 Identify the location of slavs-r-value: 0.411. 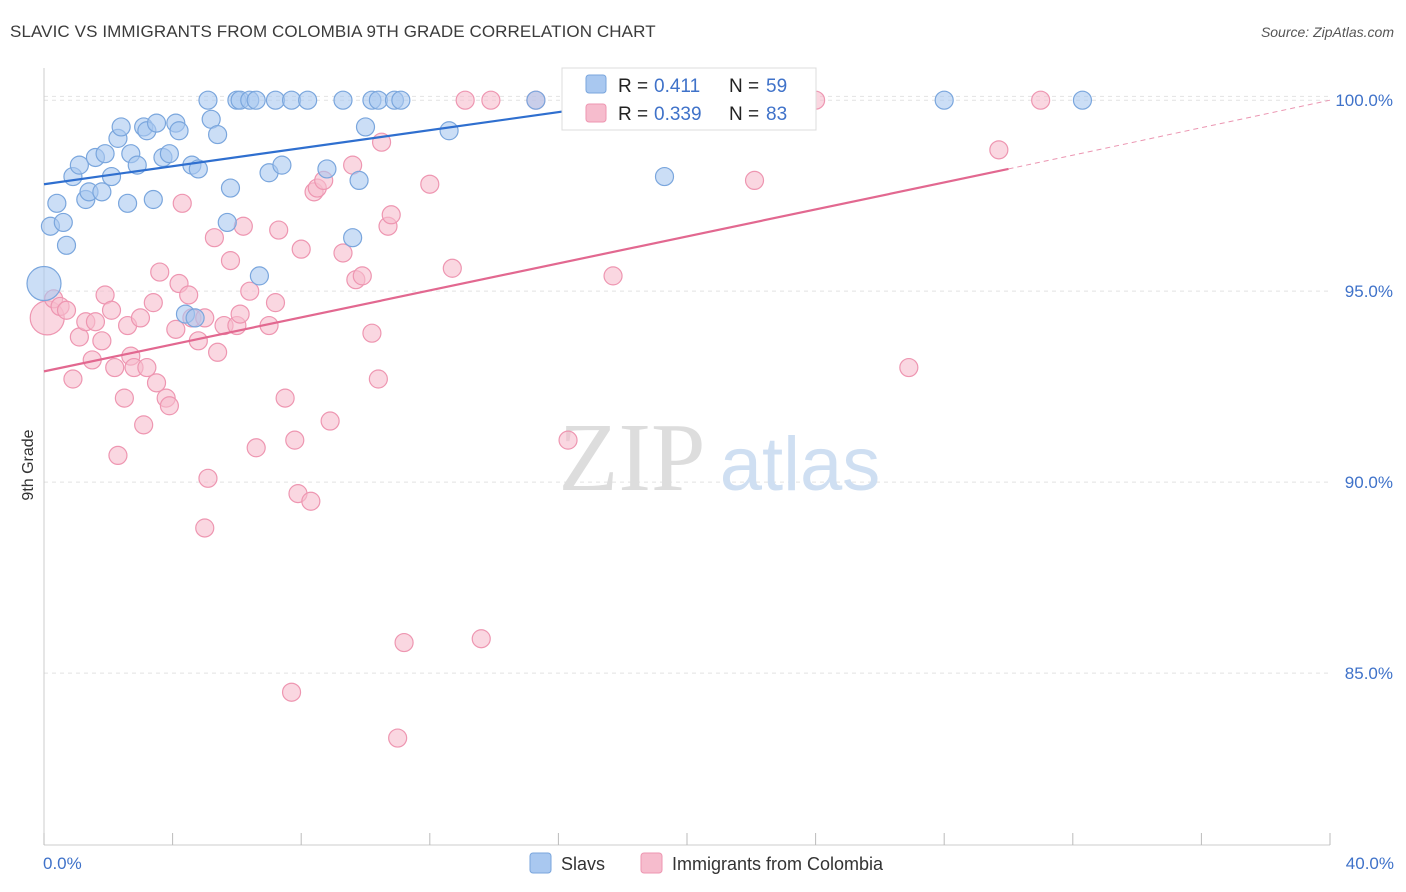
(677, 86).